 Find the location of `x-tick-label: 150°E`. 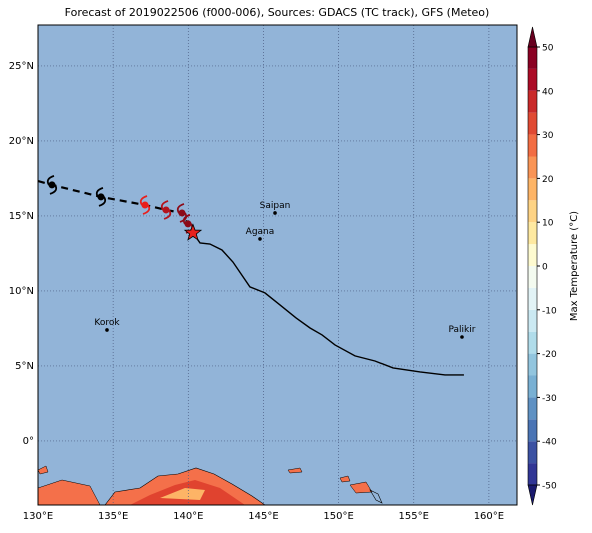

x-tick-label: 150°E is located at coordinates (338, 516).